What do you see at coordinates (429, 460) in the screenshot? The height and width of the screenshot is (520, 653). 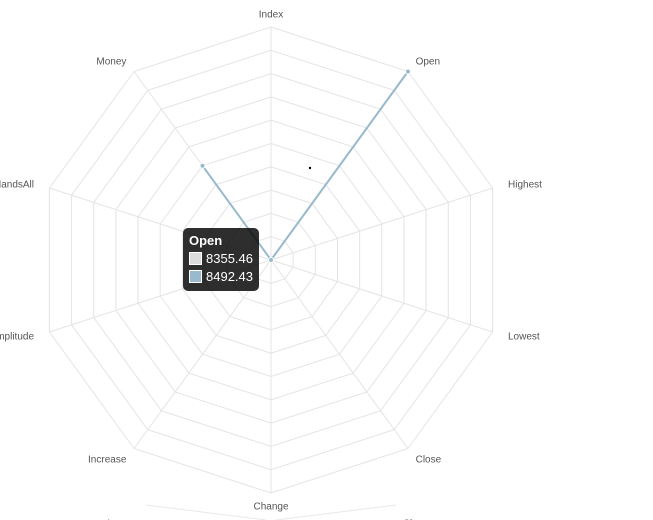 I see `axis-label-close: Close` at bounding box center [429, 460].